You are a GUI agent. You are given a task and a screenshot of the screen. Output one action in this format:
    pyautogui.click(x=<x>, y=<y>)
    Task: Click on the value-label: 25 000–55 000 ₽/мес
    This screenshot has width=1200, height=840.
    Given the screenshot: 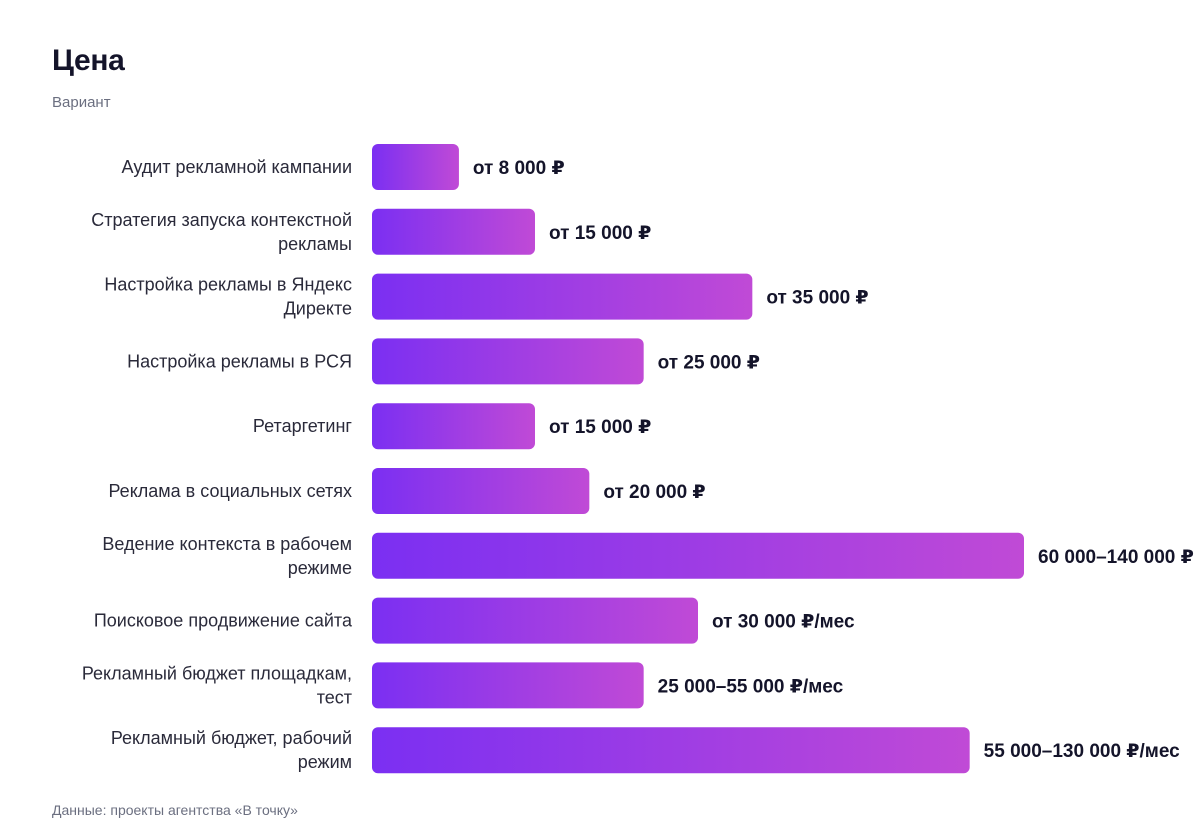 What is the action you would take?
    pyautogui.click(x=751, y=686)
    